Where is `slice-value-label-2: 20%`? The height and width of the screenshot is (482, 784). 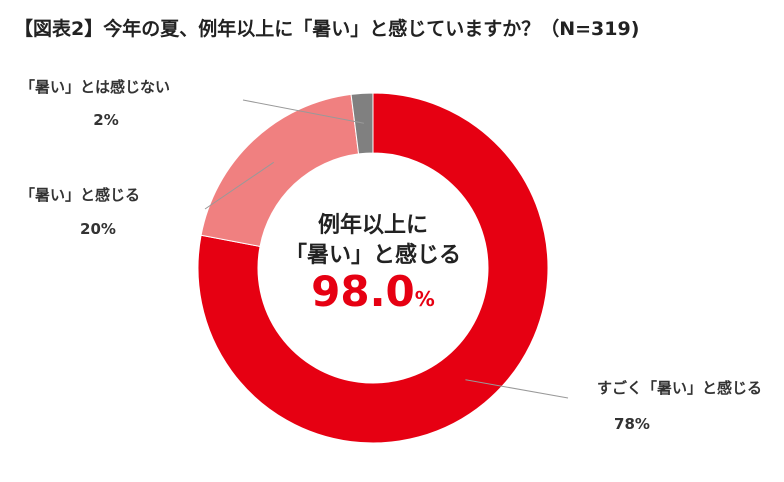
slice-value-label-2: 20% is located at coordinates (98, 229).